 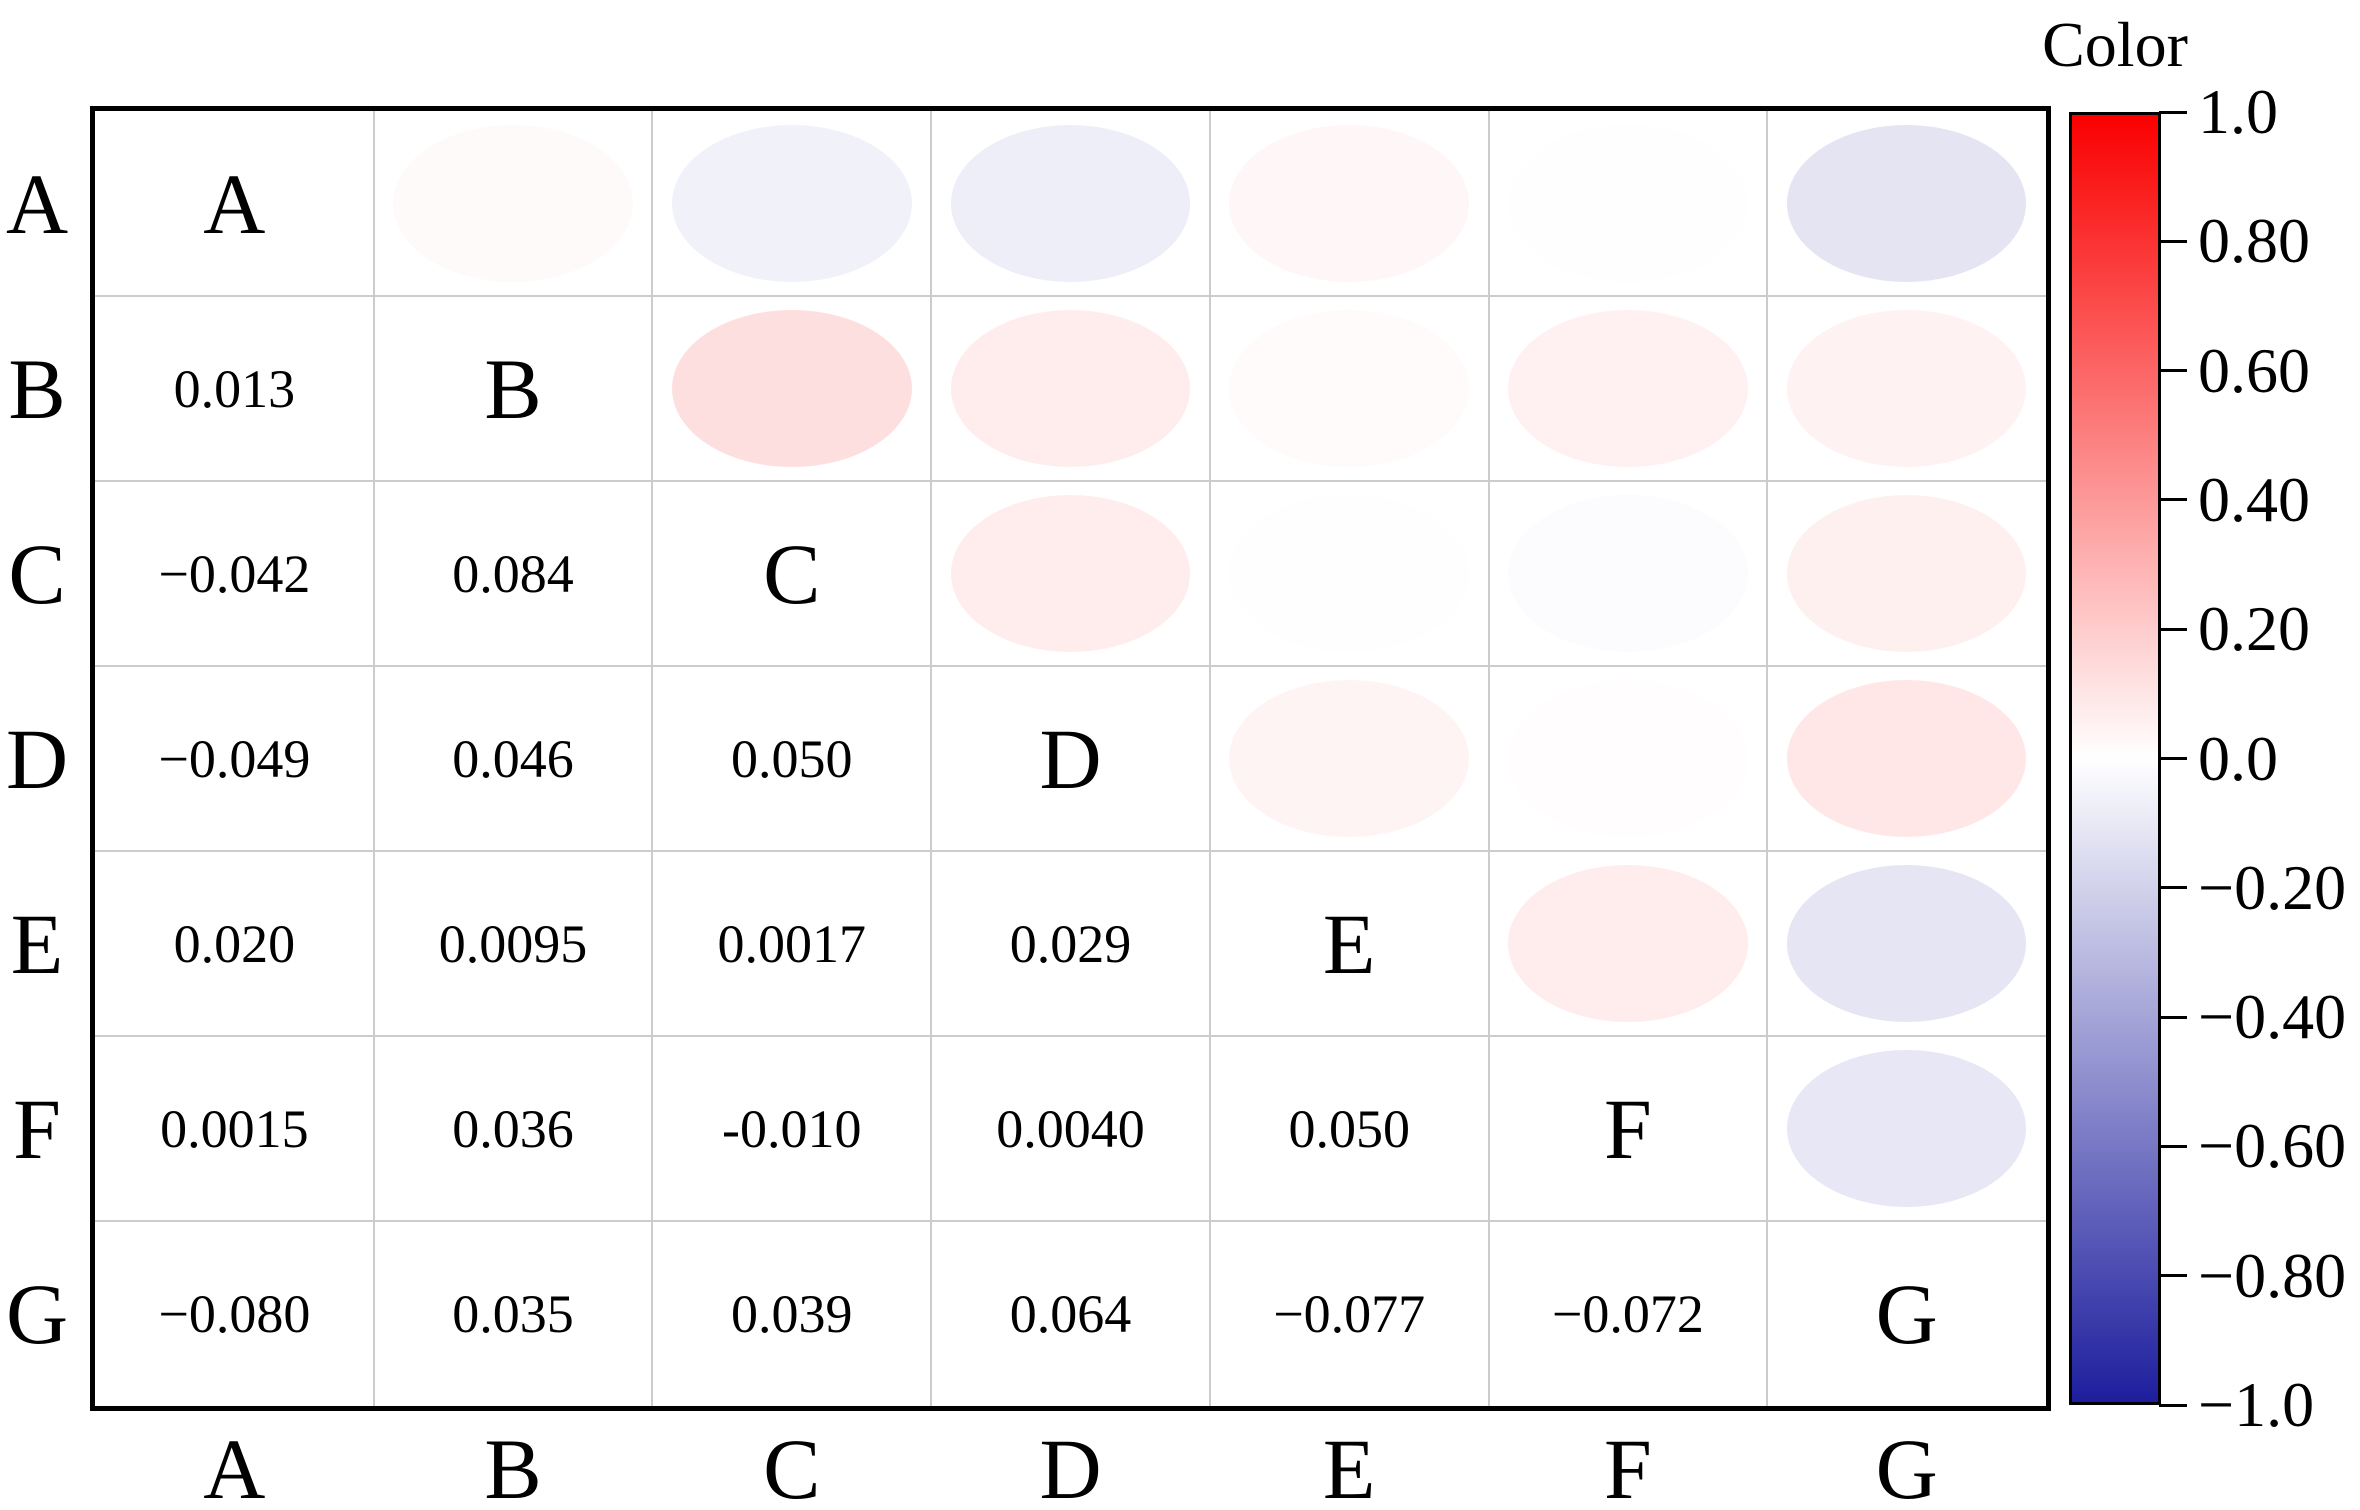 What do you see at coordinates (513, 388) in the screenshot?
I see `diagonal-variable-label: B` at bounding box center [513, 388].